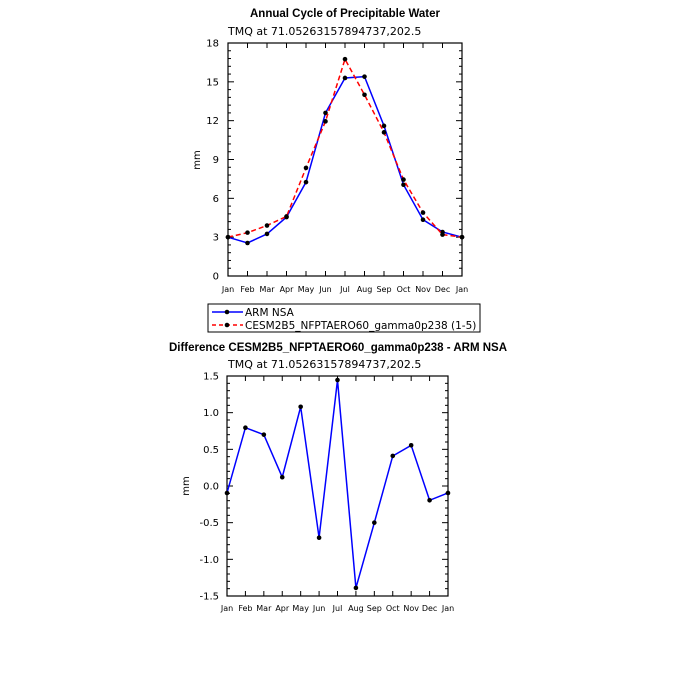  Describe the element at coordinates (186, 485) in the screenshot. I see `y-axis-label-bottom: mm` at that location.